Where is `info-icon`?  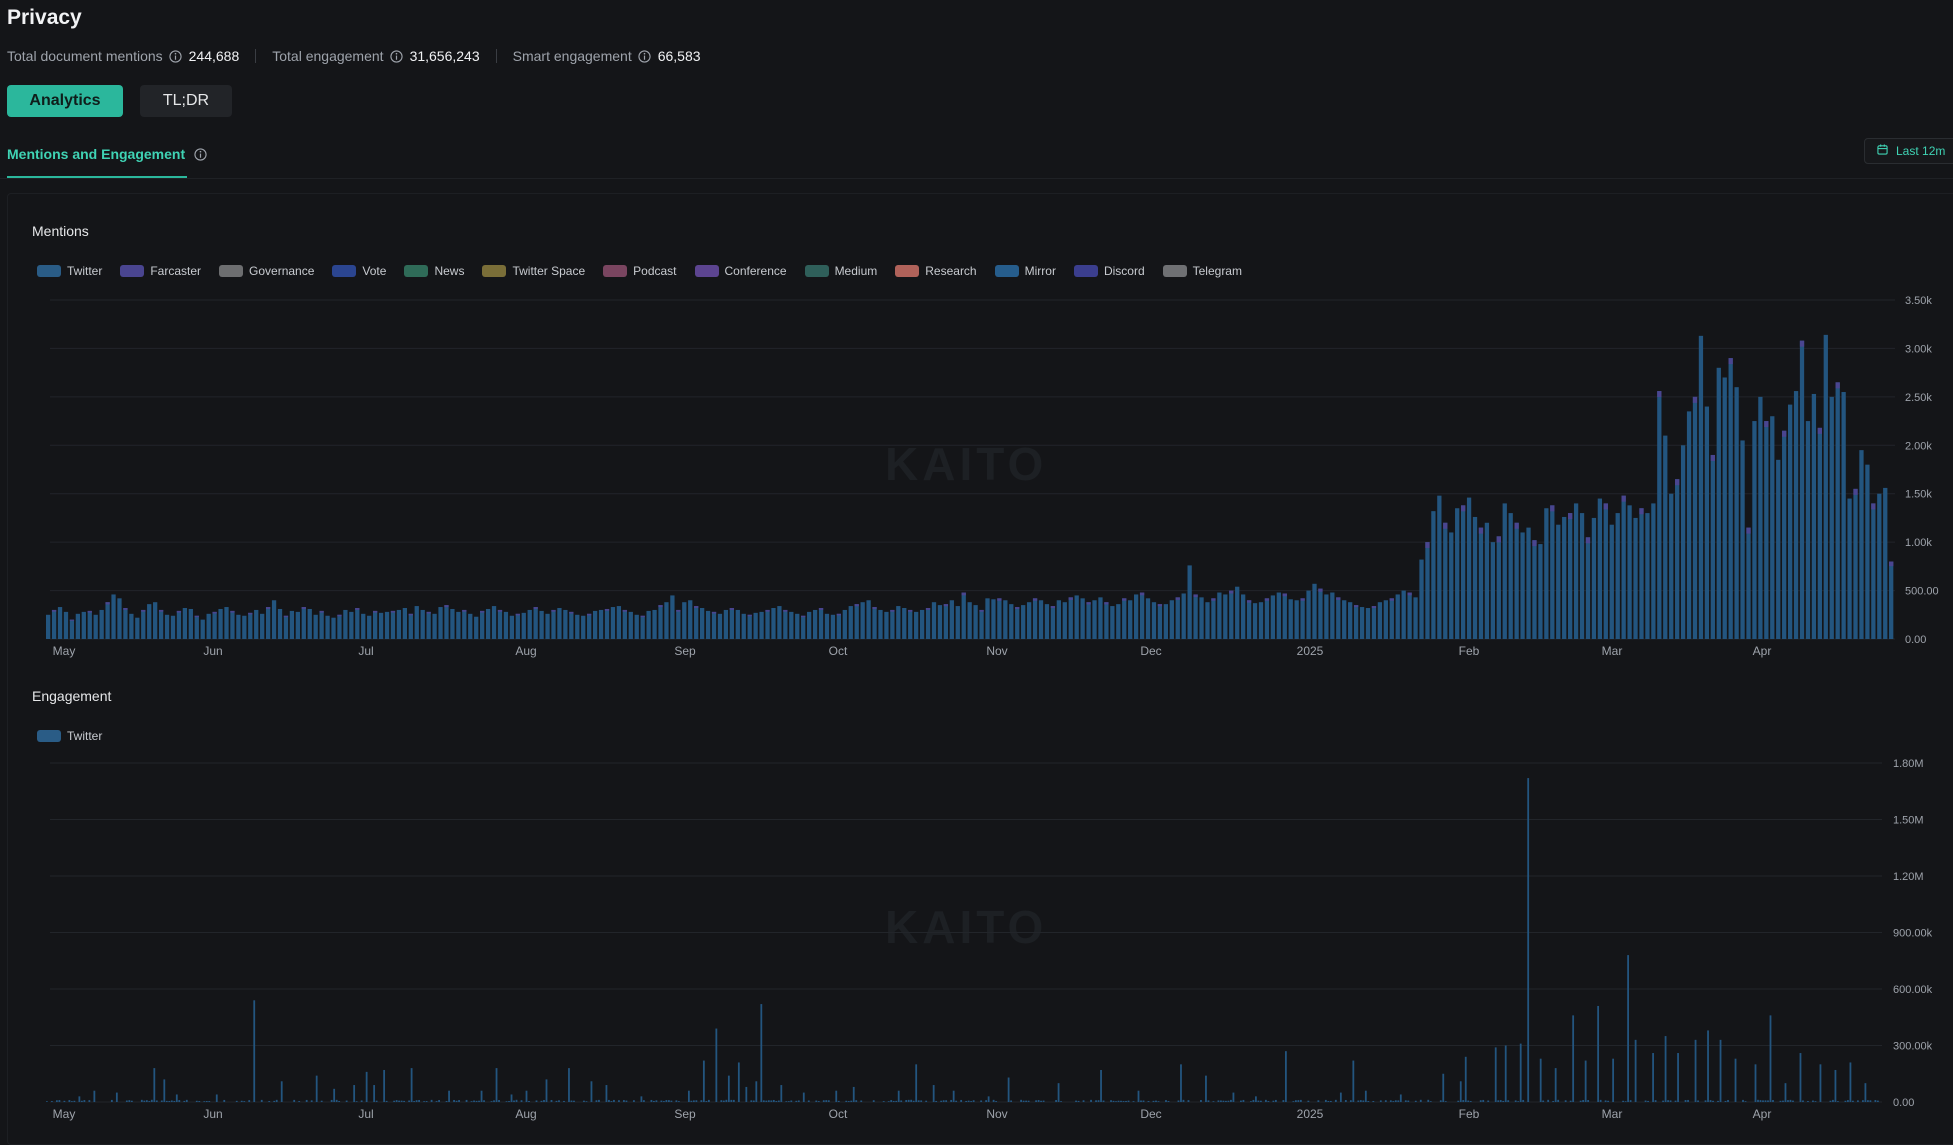
info-icon is located at coordinates (200, 154).